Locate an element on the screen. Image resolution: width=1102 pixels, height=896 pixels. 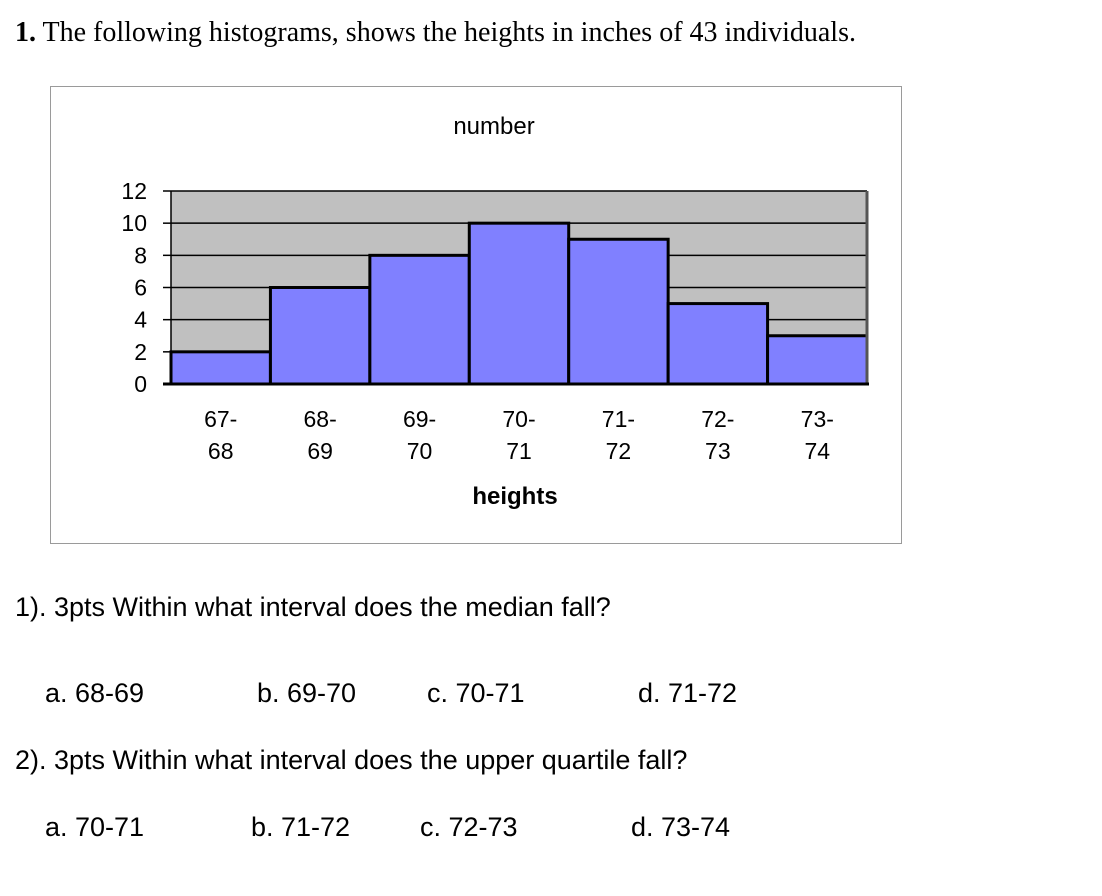
chart-title: number is located at coordinates (493, 126).